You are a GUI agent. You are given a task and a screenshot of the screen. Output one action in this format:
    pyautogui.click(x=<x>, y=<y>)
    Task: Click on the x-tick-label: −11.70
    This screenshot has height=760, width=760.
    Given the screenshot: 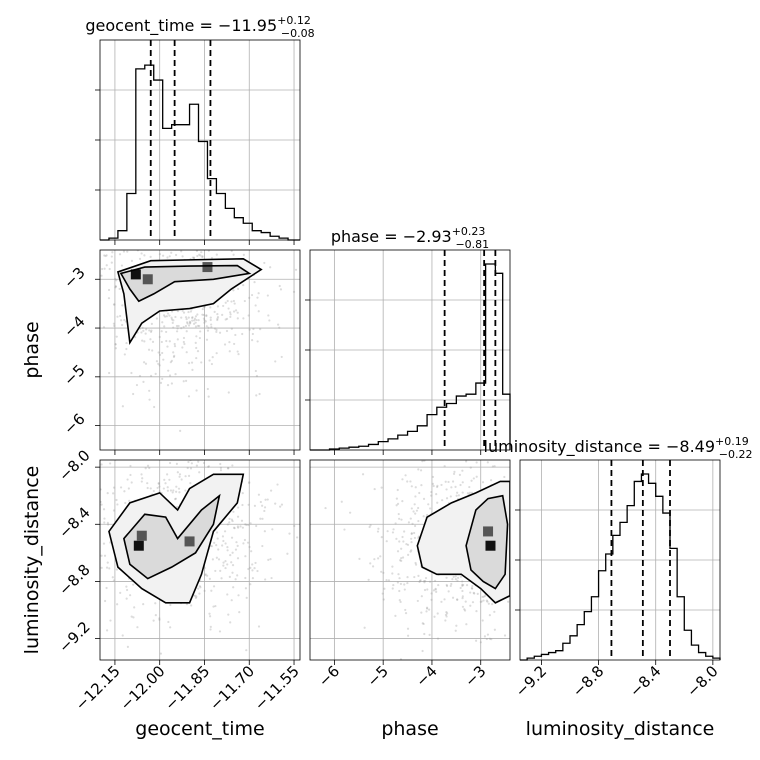 What is the action you would take?
    pyautogui.click(x=232, y=688)
    